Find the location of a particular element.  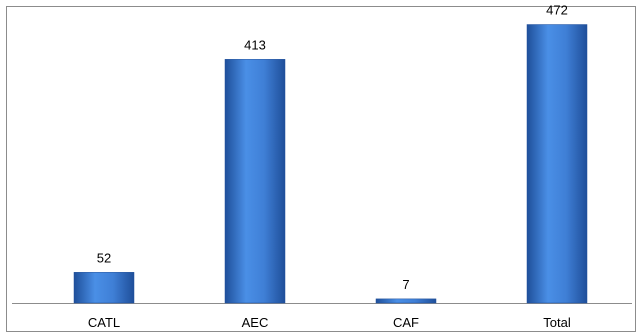

bar-catl is located at coordinates (104, 288).